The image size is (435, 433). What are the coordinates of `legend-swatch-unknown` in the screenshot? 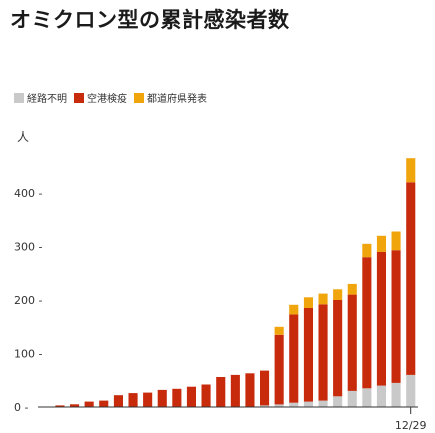 It's located at (19, 97).